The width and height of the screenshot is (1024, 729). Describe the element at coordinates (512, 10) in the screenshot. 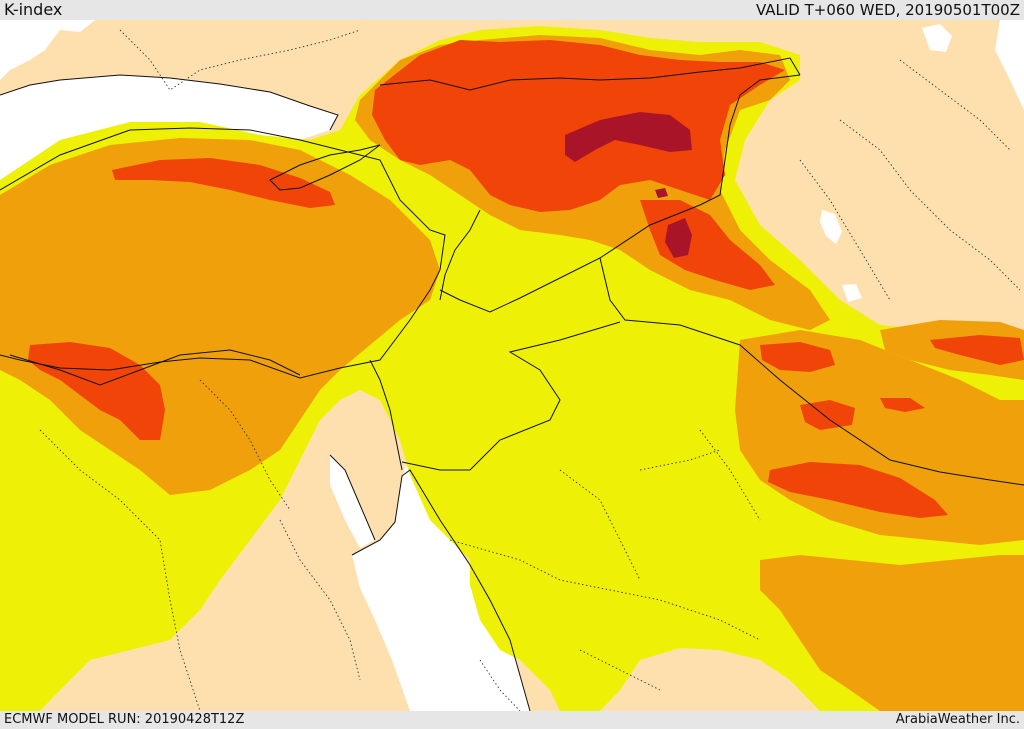

I see `header-bar: K-index VALID T+060 WED, 20190501T00Z` at that location.